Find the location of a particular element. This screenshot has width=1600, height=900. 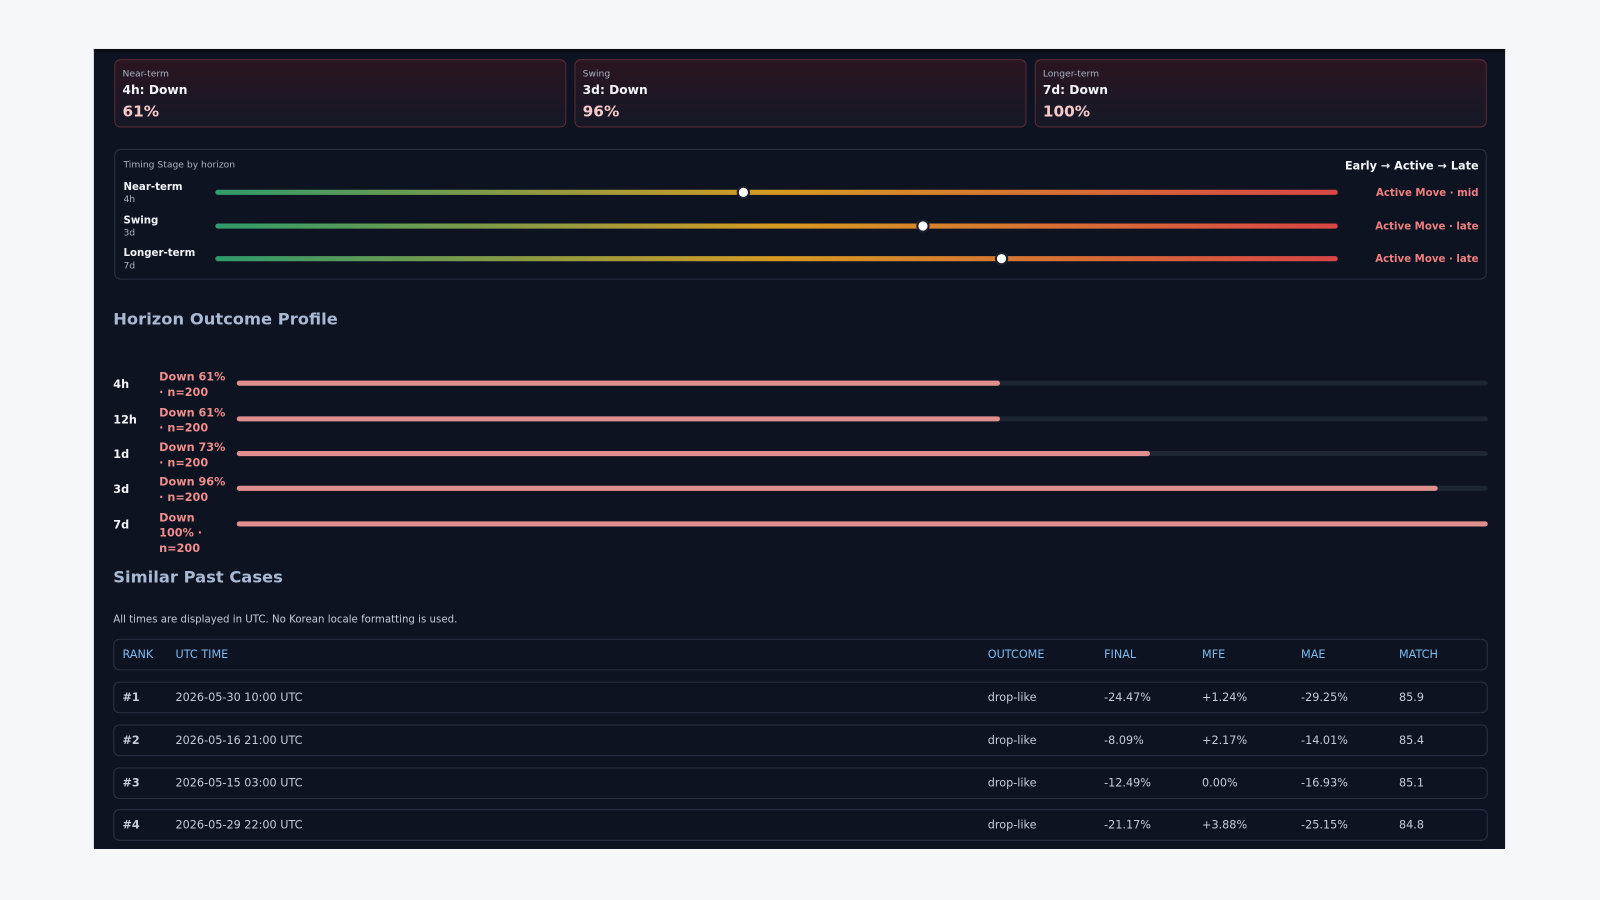

outcome-horizon: 12h is located at coordinates (125, 420).